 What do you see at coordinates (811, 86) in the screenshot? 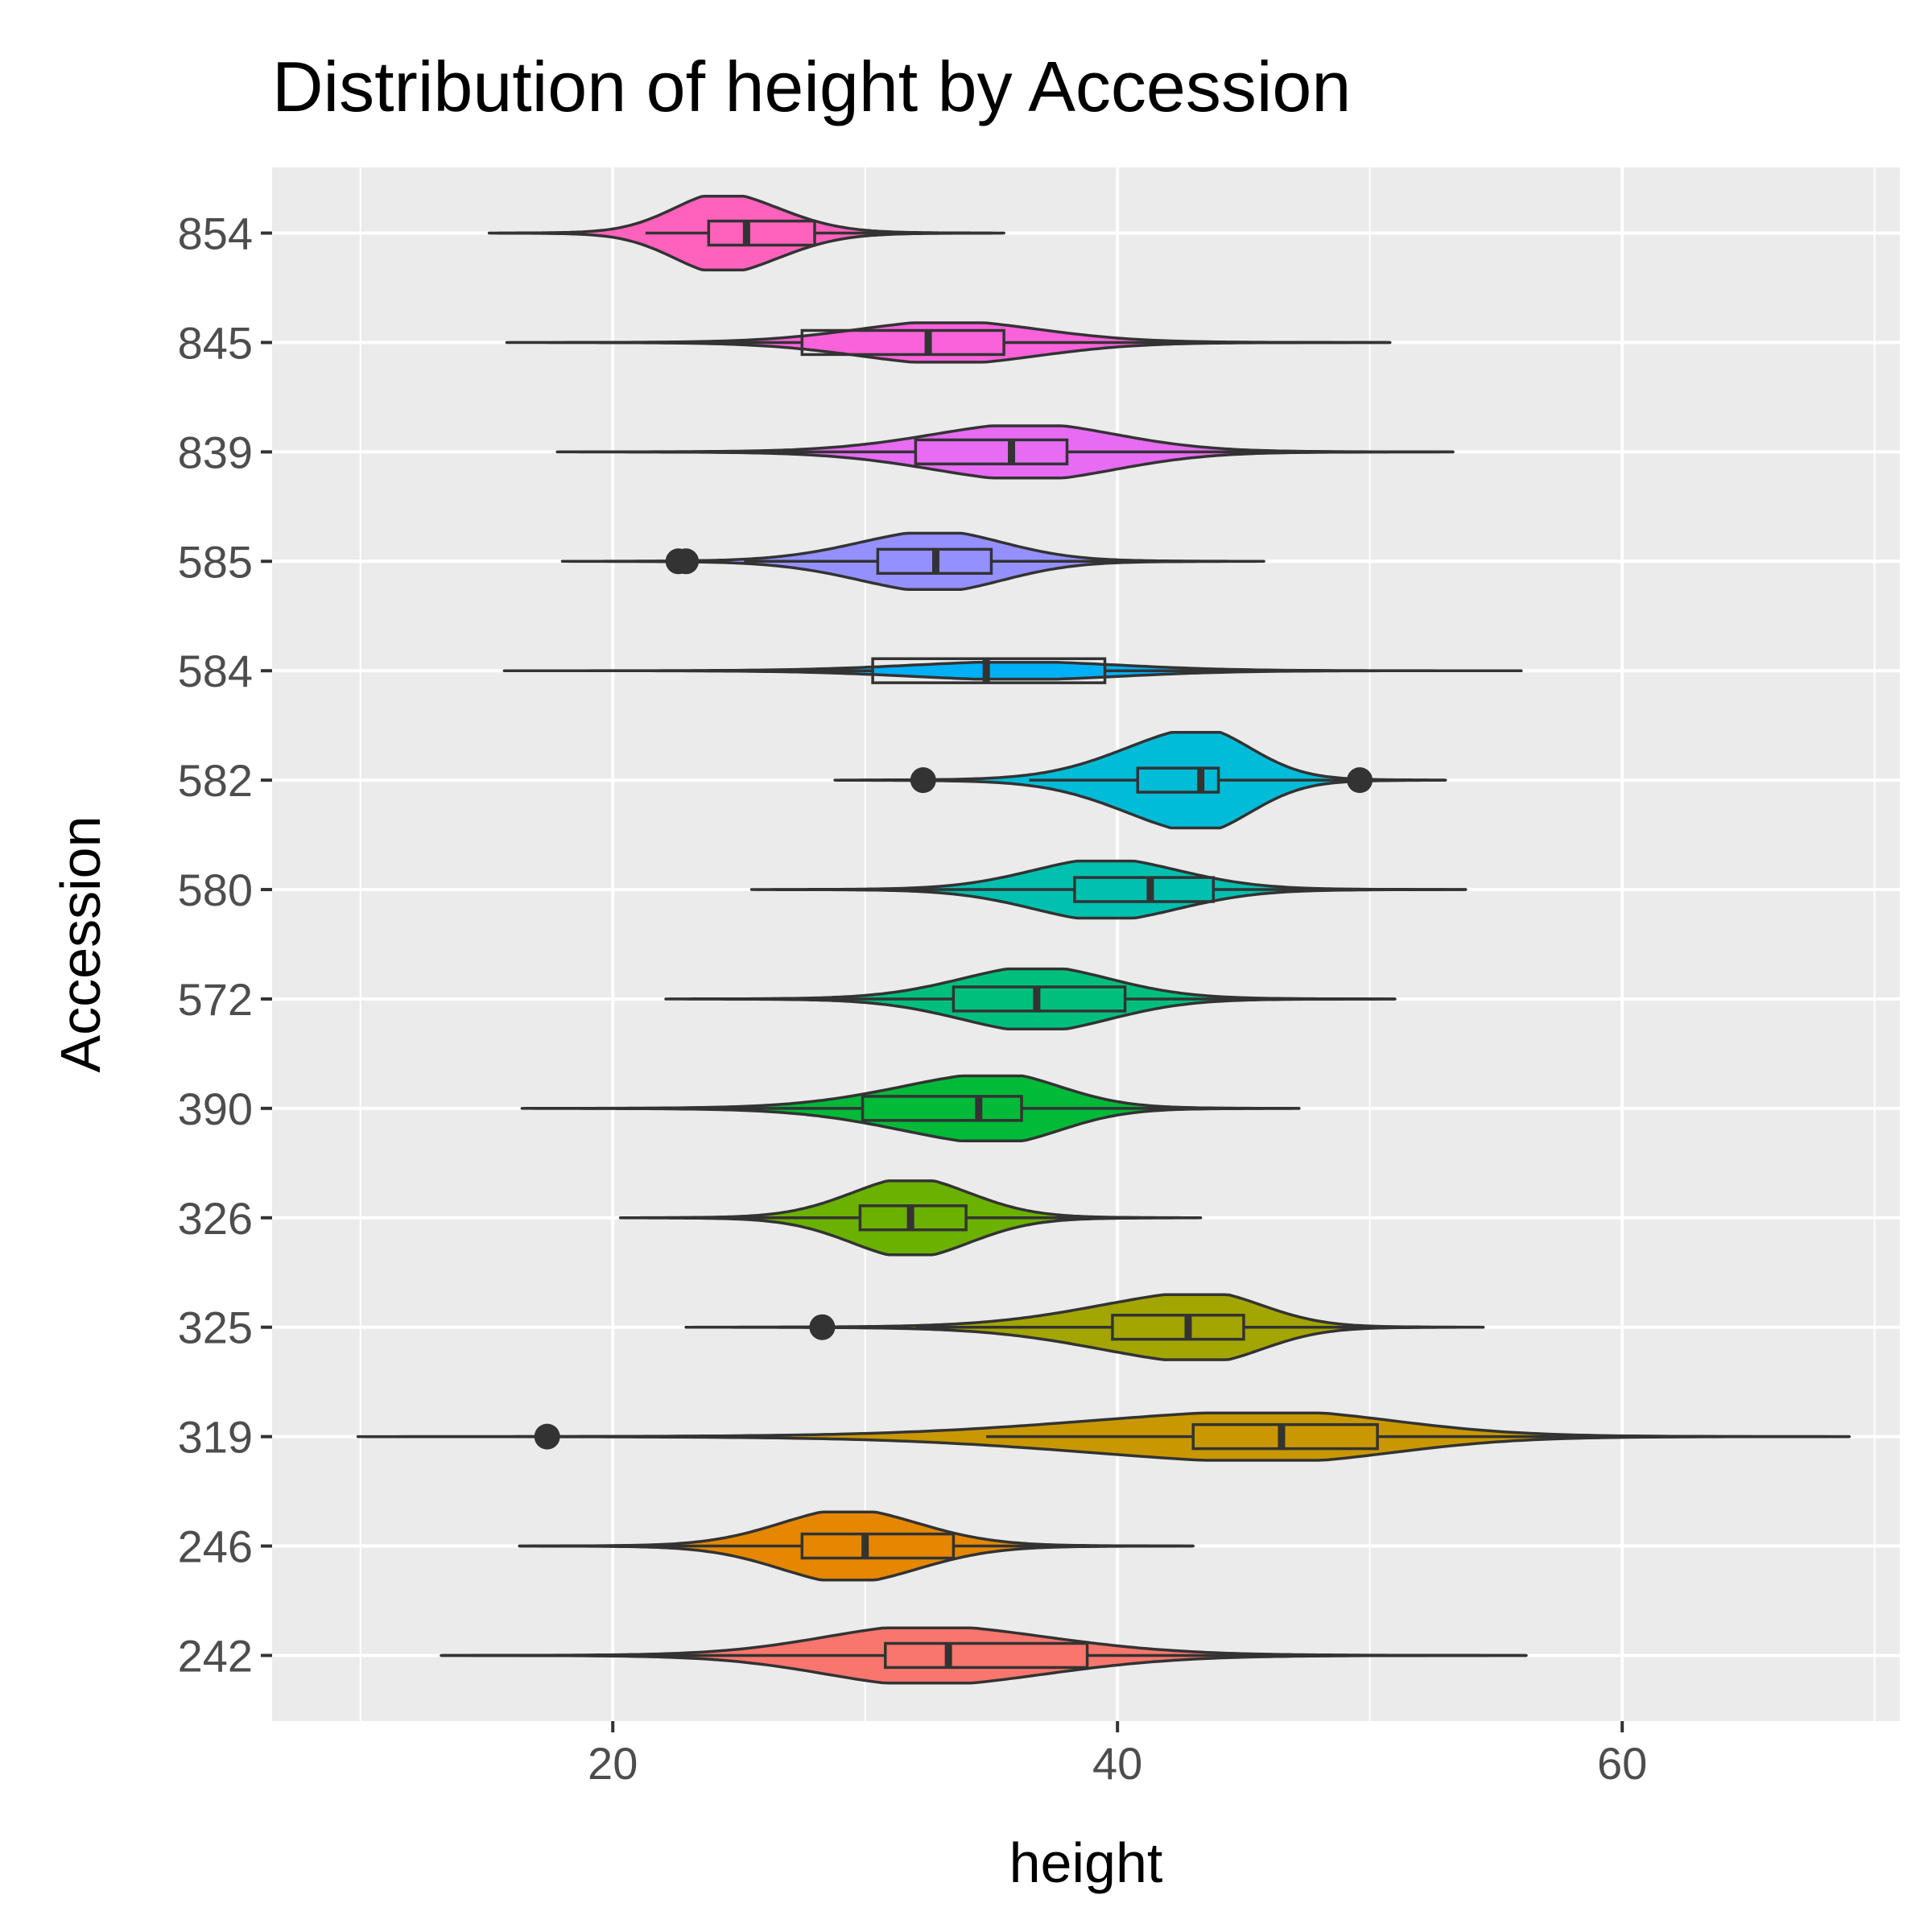
I see `chart-title: Distribution of height by Accession` at bounding box center [811, 86].